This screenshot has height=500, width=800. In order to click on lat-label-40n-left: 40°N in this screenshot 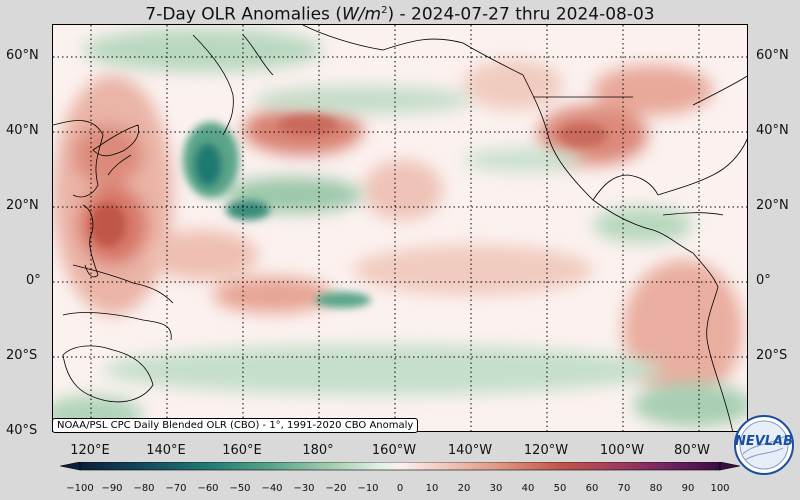, I will do `click(22, 130)`.